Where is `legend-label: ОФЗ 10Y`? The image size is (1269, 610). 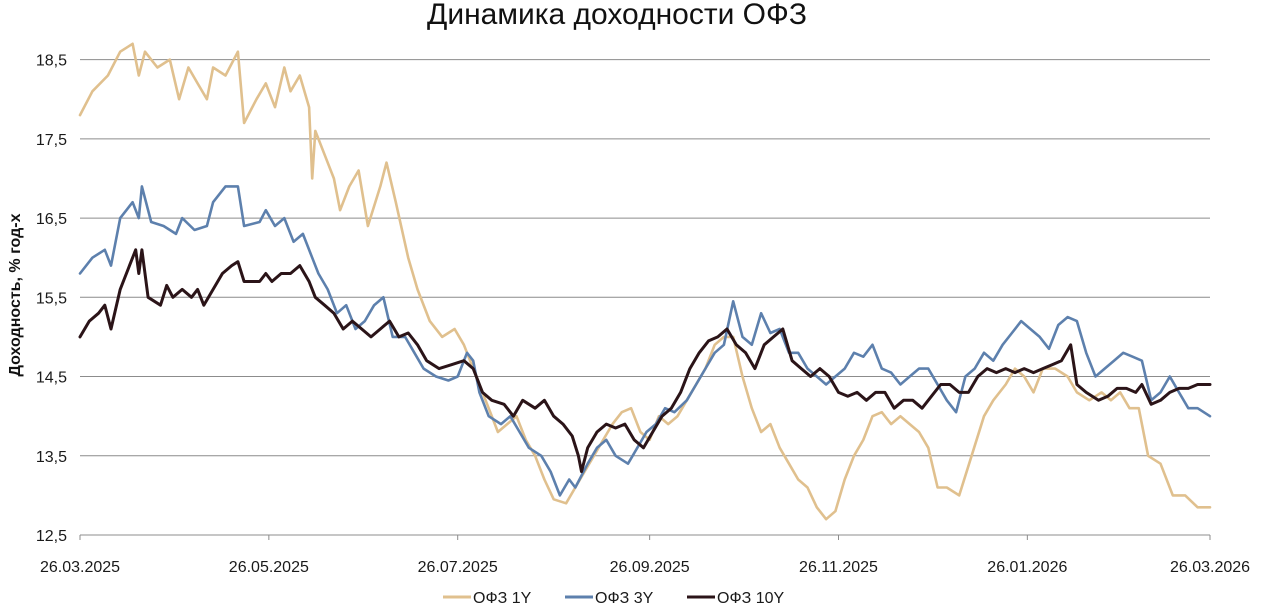
legend-label: ОФЗ 10Y is located at coordinates (751, 598).